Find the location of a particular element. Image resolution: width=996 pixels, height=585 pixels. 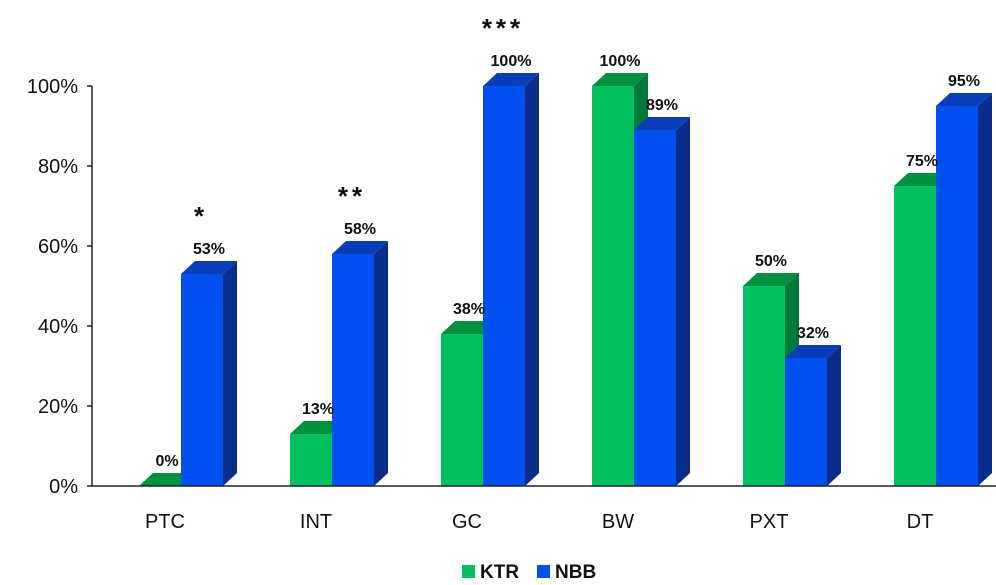

x-axis: PTC INT GC BW PXT DT is located at coordinates (544, 509).